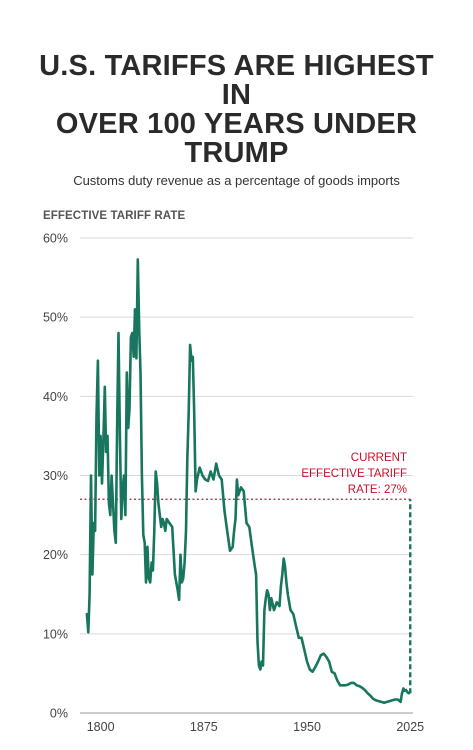 This screenshot has width=473, height=750. What do you see at coordinates (114, 216) in the screenshot?
I see `y-axis-label: EFFECTIVE TARIFF RATE` at bounding box center [114, 216].